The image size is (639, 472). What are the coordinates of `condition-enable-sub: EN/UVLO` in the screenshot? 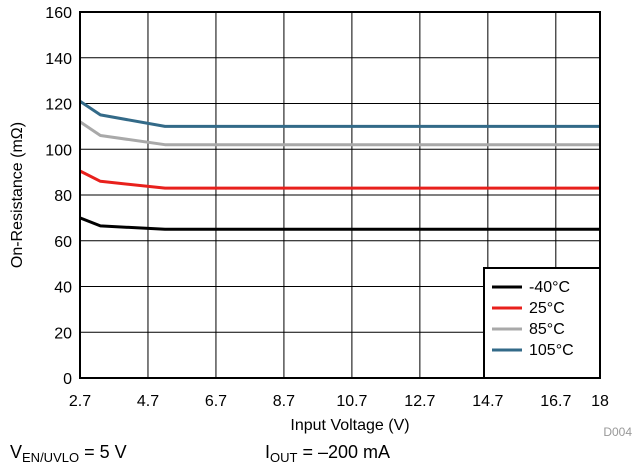 It's located at (51, 457).